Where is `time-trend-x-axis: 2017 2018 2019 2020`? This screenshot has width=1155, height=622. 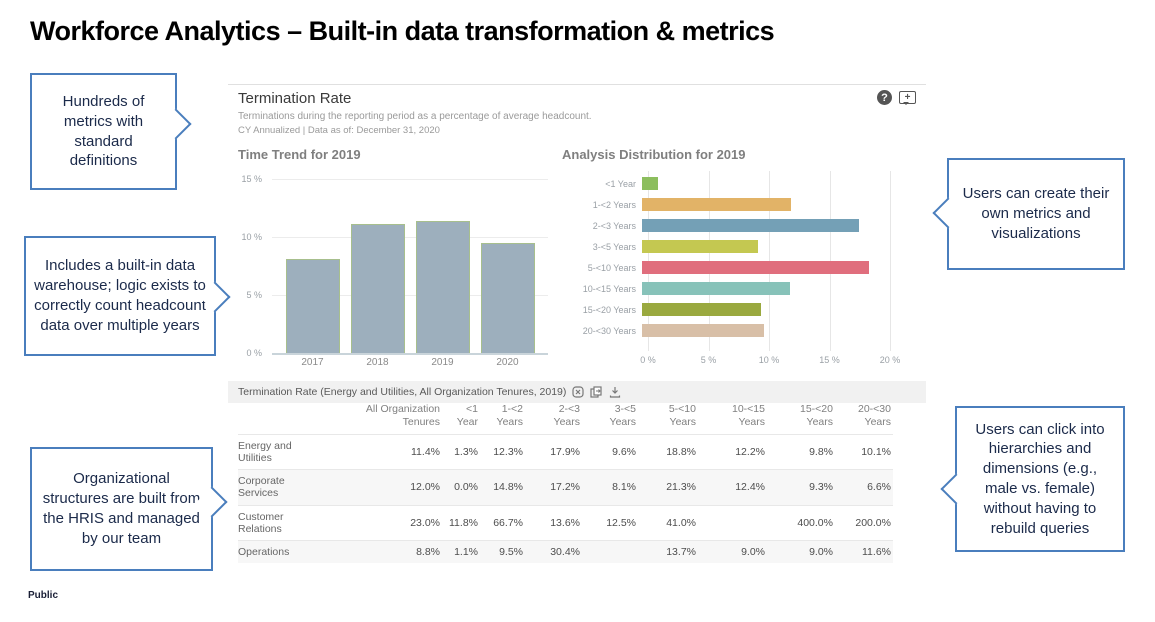
time-trend-x-axis: 2017 2018 2019 2020 is located at coordinates (410, 362).